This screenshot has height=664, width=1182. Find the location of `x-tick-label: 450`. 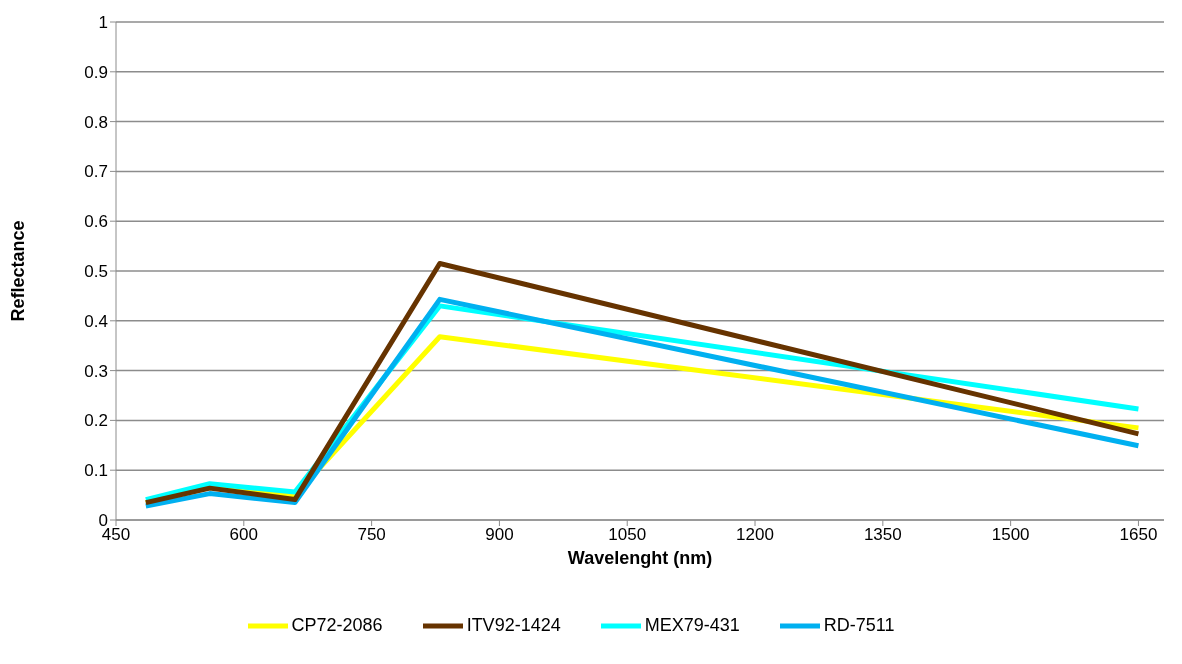

x-tick-label: 450 is located at coordinates (116, 535).